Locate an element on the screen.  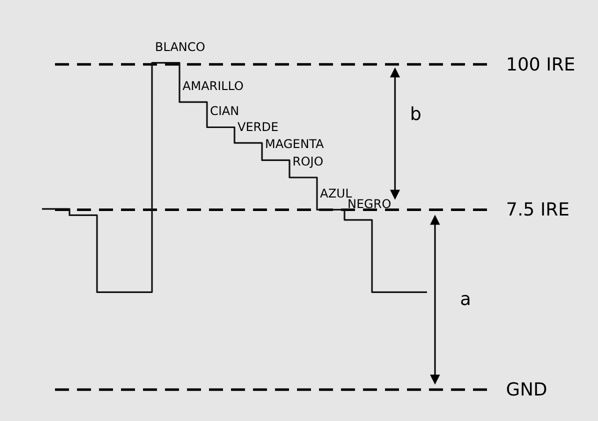
data-label: BLANCO is located at coordinates (180, 47).